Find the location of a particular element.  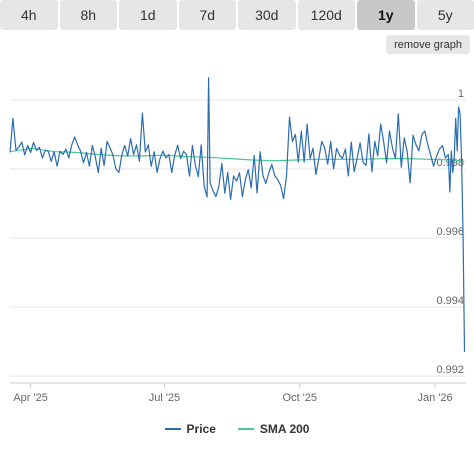

y-tick-label: 0.994 is located at coordinates (450, 301).